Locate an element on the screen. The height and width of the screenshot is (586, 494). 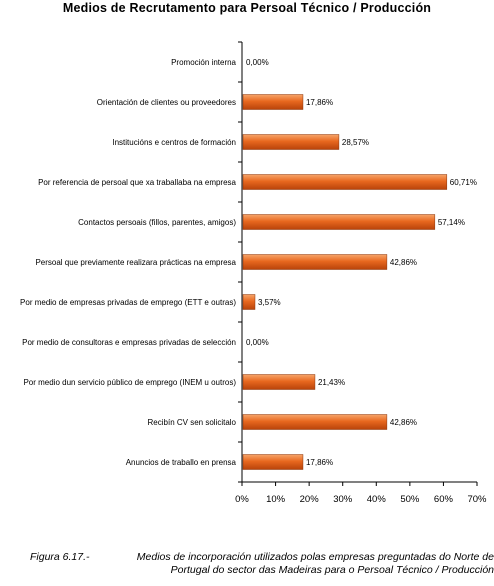
x-tick-label: 50% is located at coordinates (410, 499).